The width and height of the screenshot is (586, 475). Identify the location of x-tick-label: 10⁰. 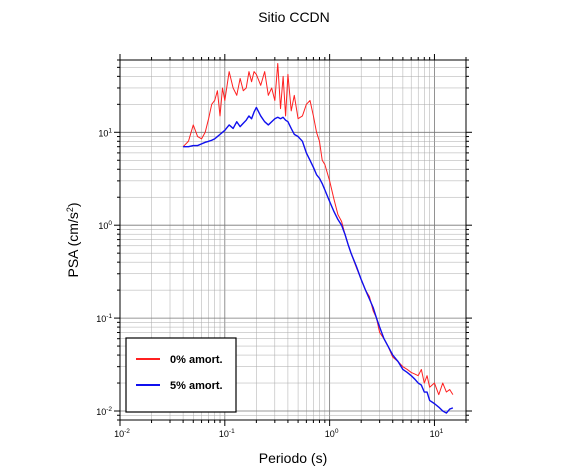
(332, 433).